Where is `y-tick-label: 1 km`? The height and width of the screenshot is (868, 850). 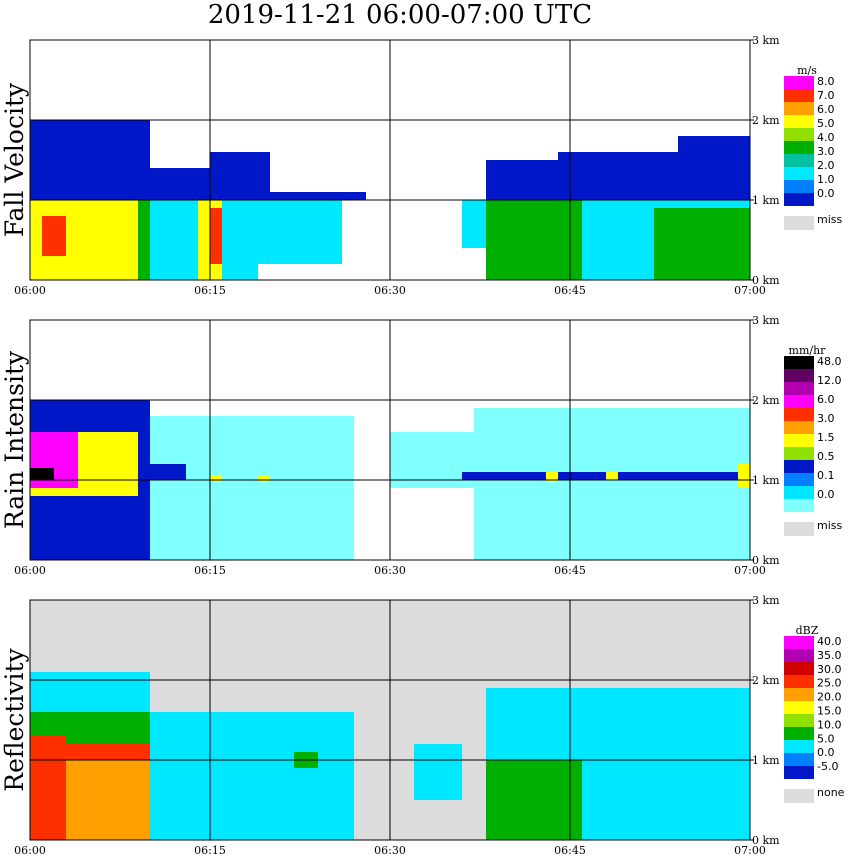
y-tick-label: 1 km is located at coordinates (766, 760).